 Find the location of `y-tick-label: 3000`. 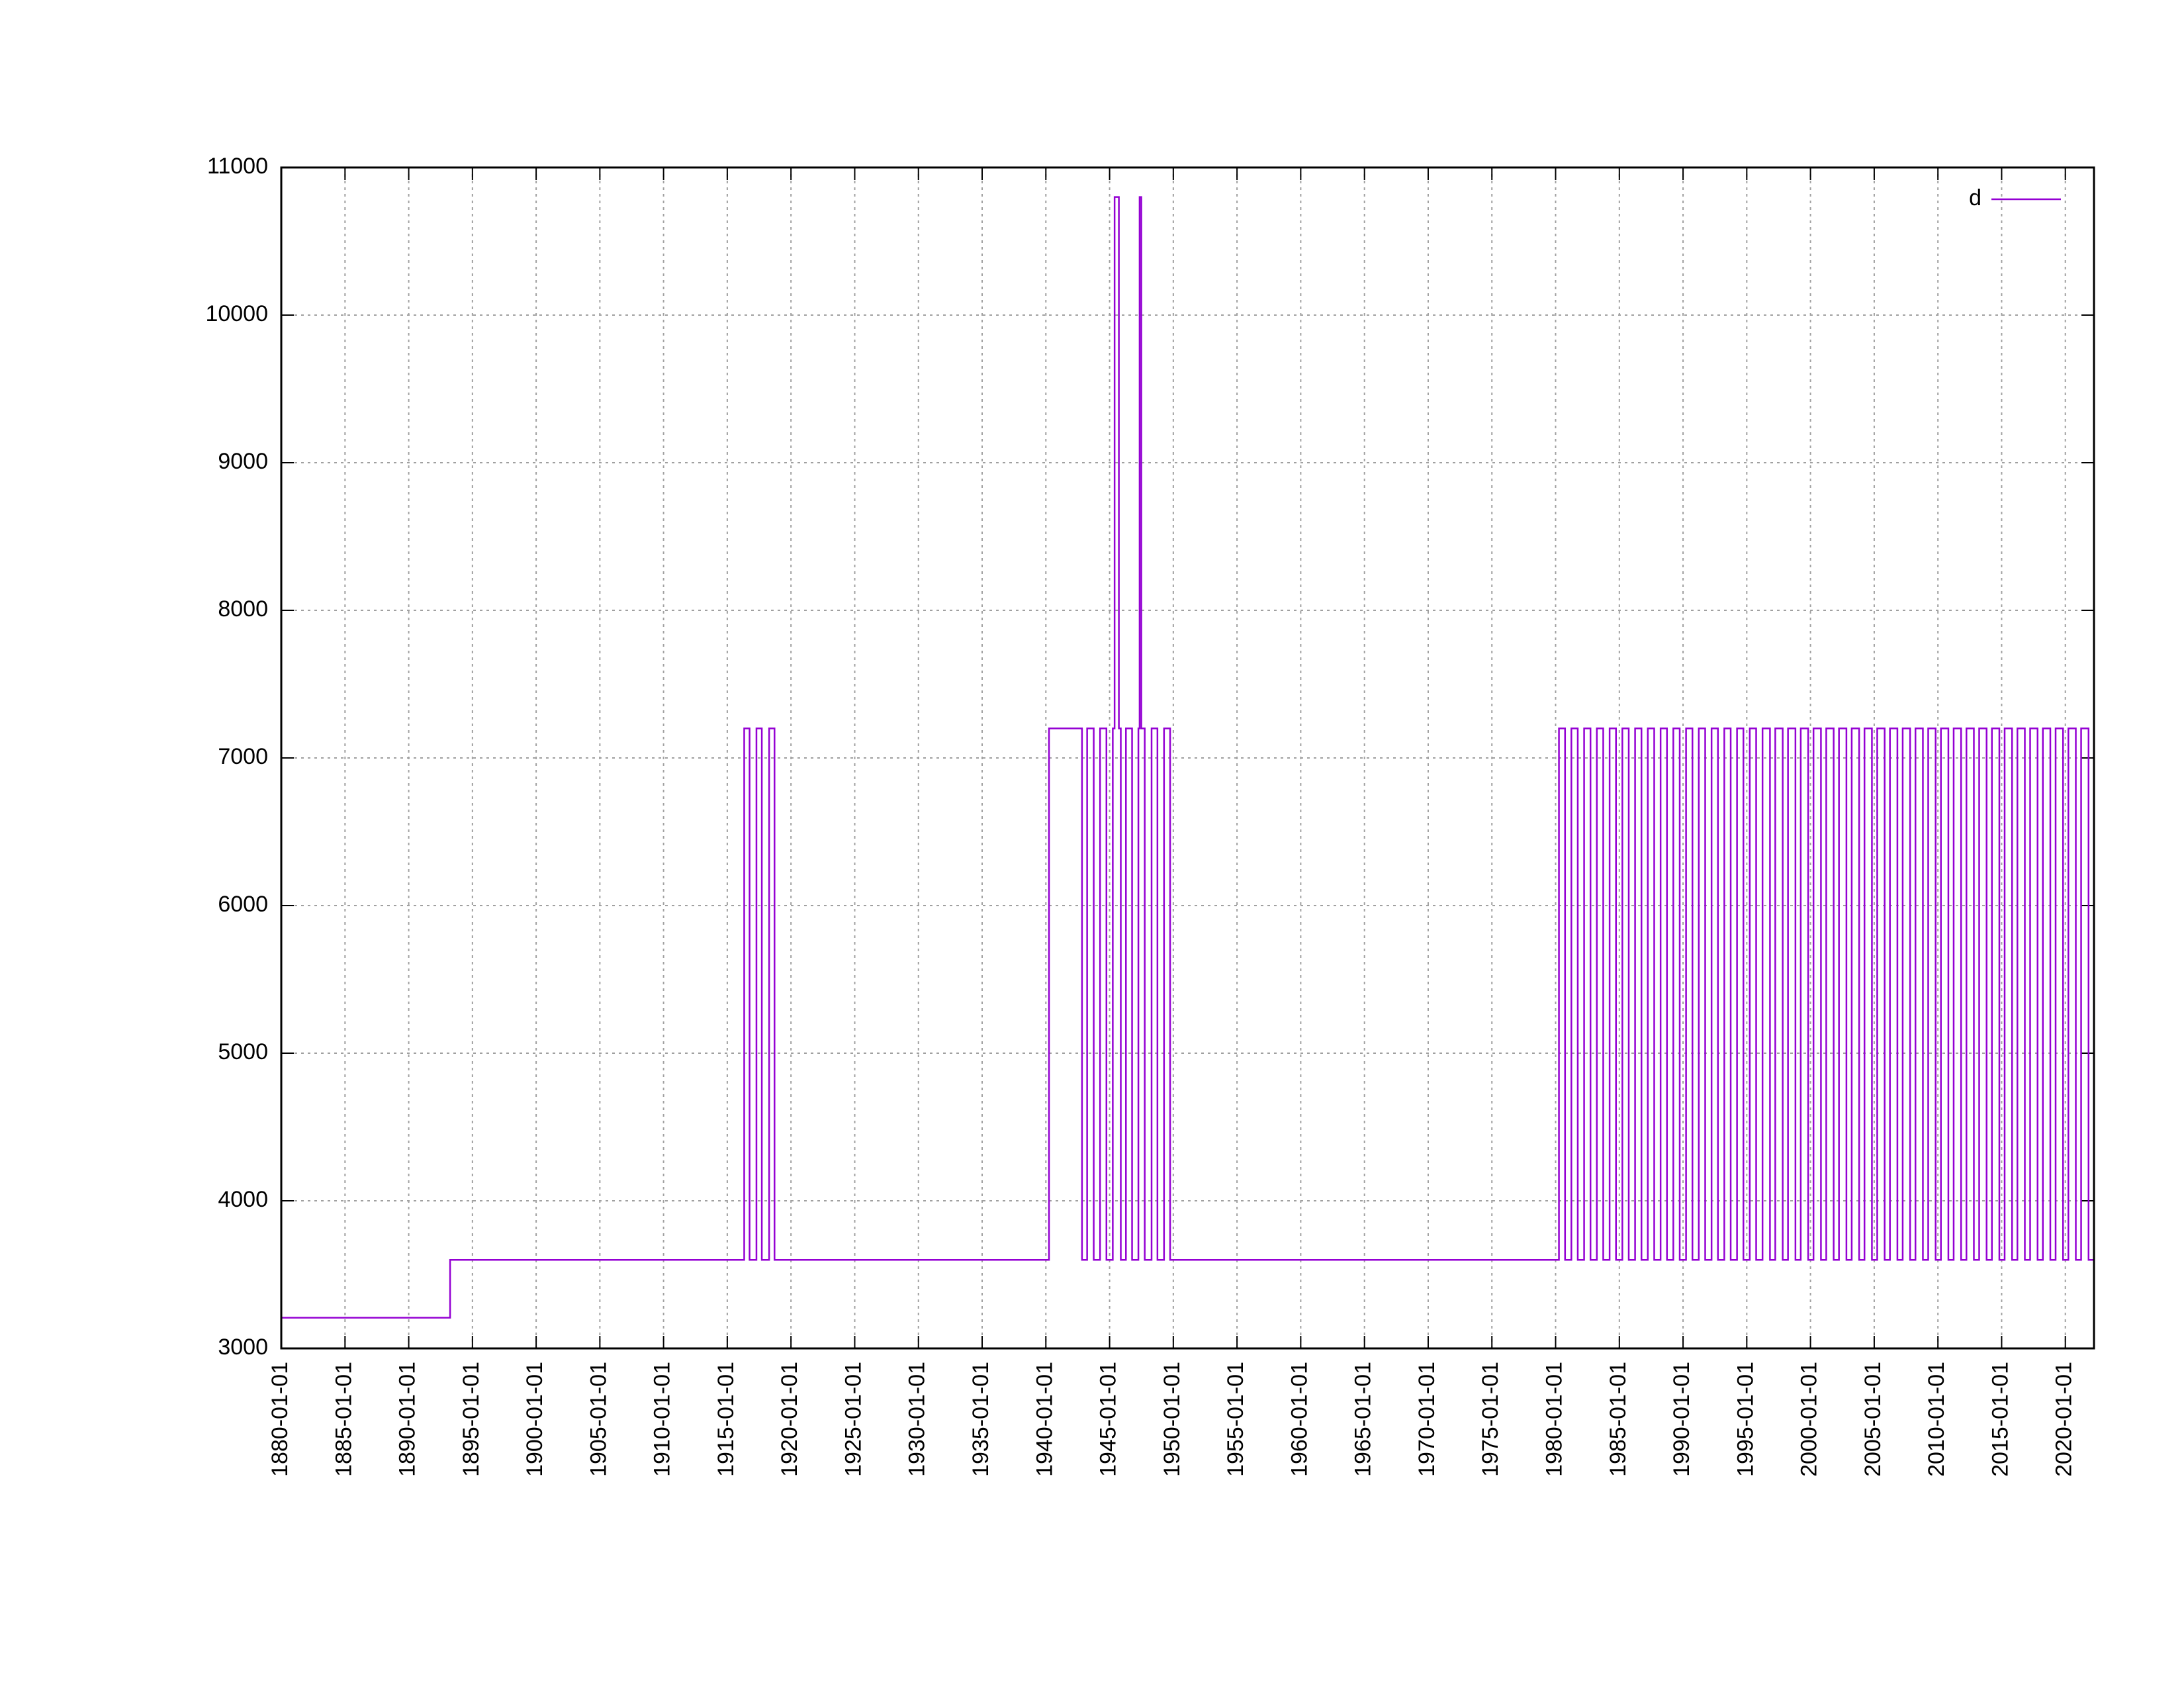

y-tick-label: 3000 is located at coordinates (243, 1347).